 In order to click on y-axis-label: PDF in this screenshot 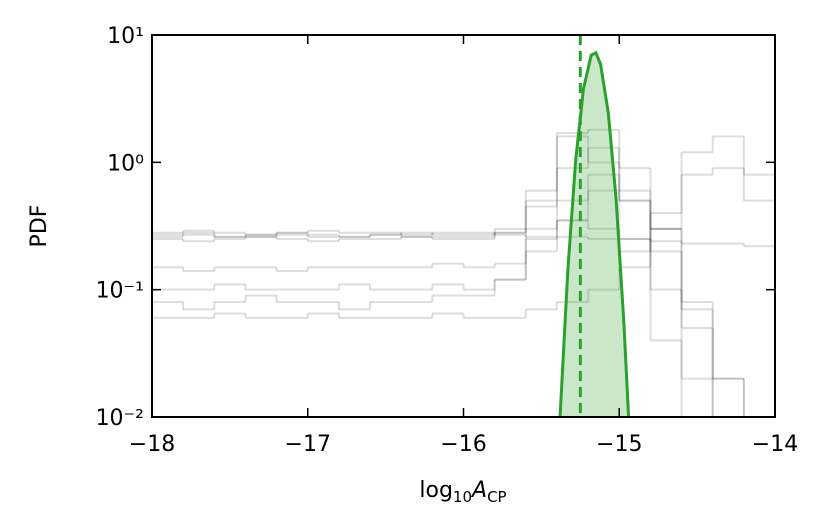, I will do `click(39, 226)`.